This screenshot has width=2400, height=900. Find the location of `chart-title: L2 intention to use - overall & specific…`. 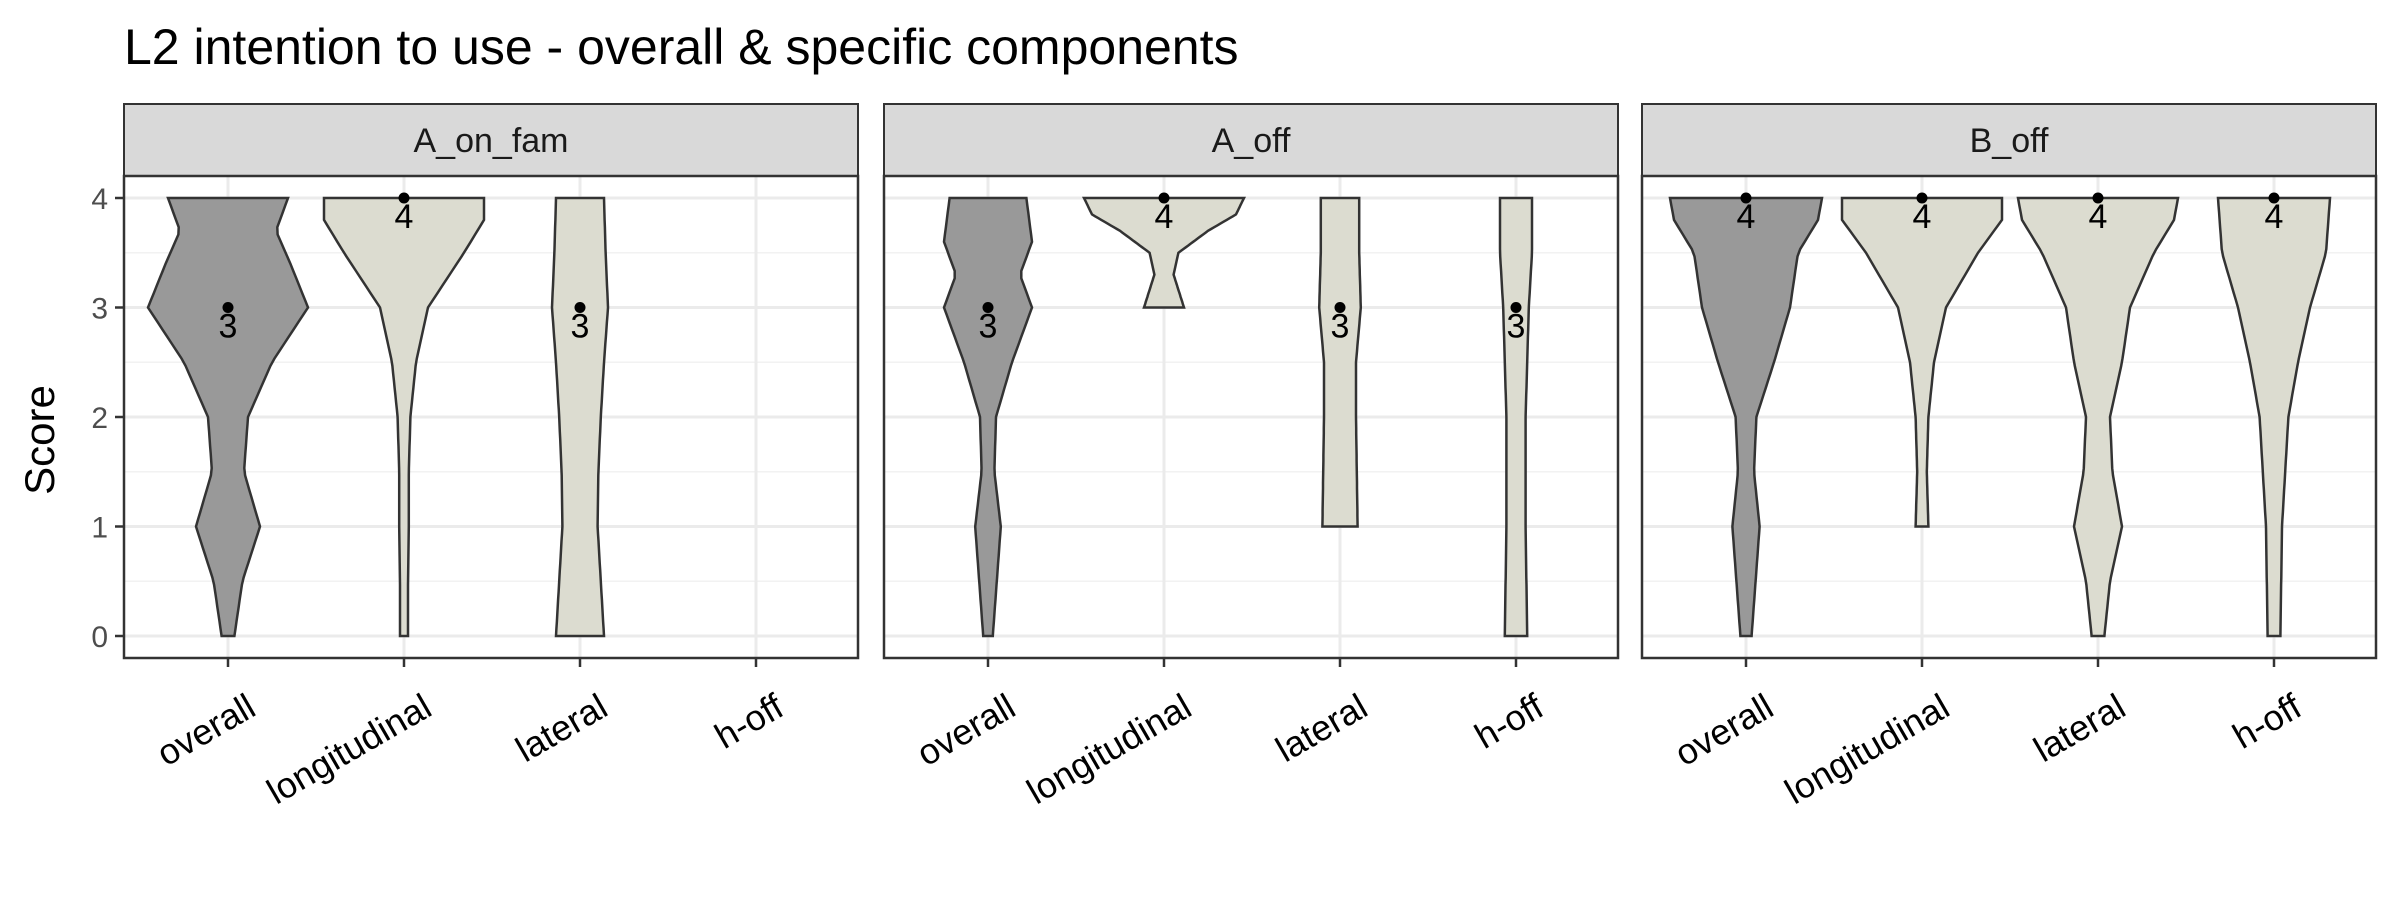

chart-title: L2 intention to use - overall & specific… is located at coordinates (681, 47).